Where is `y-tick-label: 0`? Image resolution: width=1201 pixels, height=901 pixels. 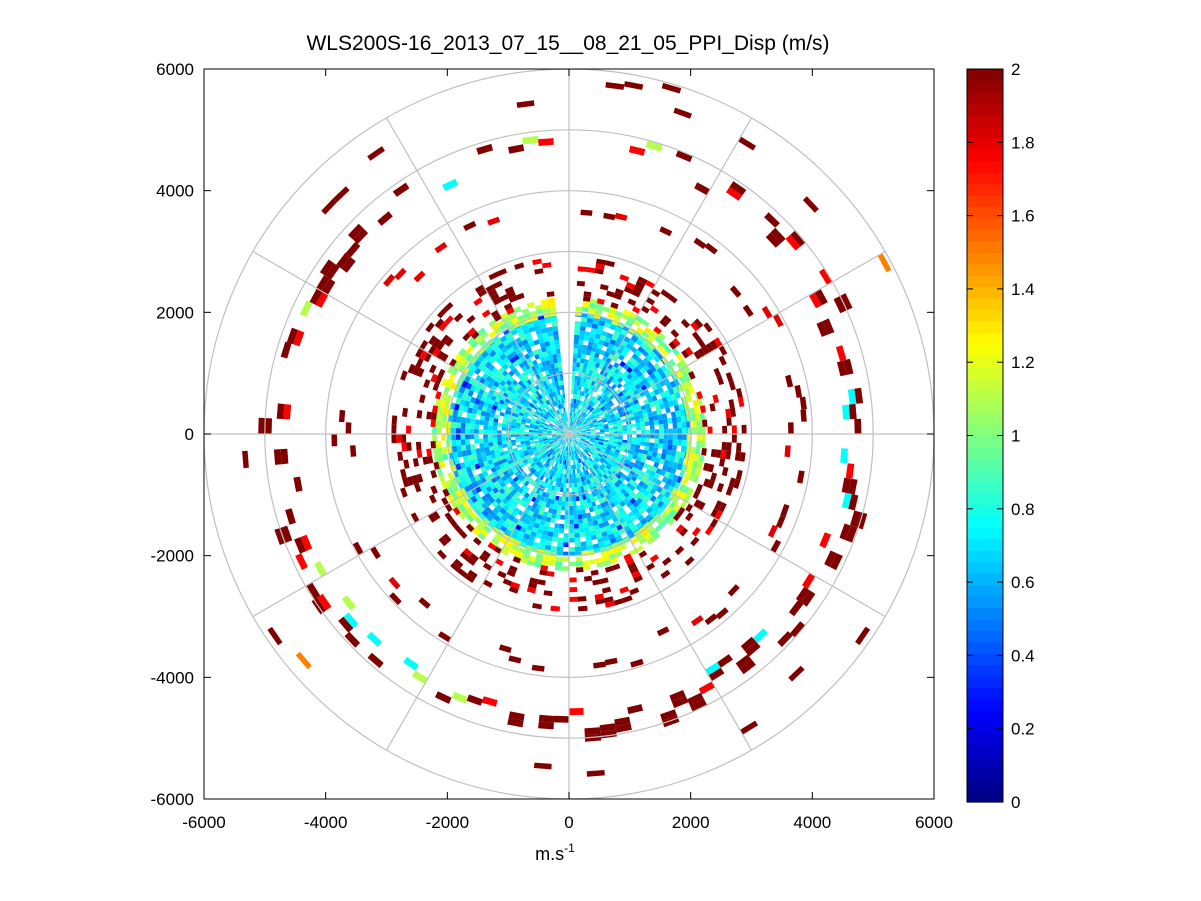 y-tick-label: 0 is located at coordinates (189, 434).